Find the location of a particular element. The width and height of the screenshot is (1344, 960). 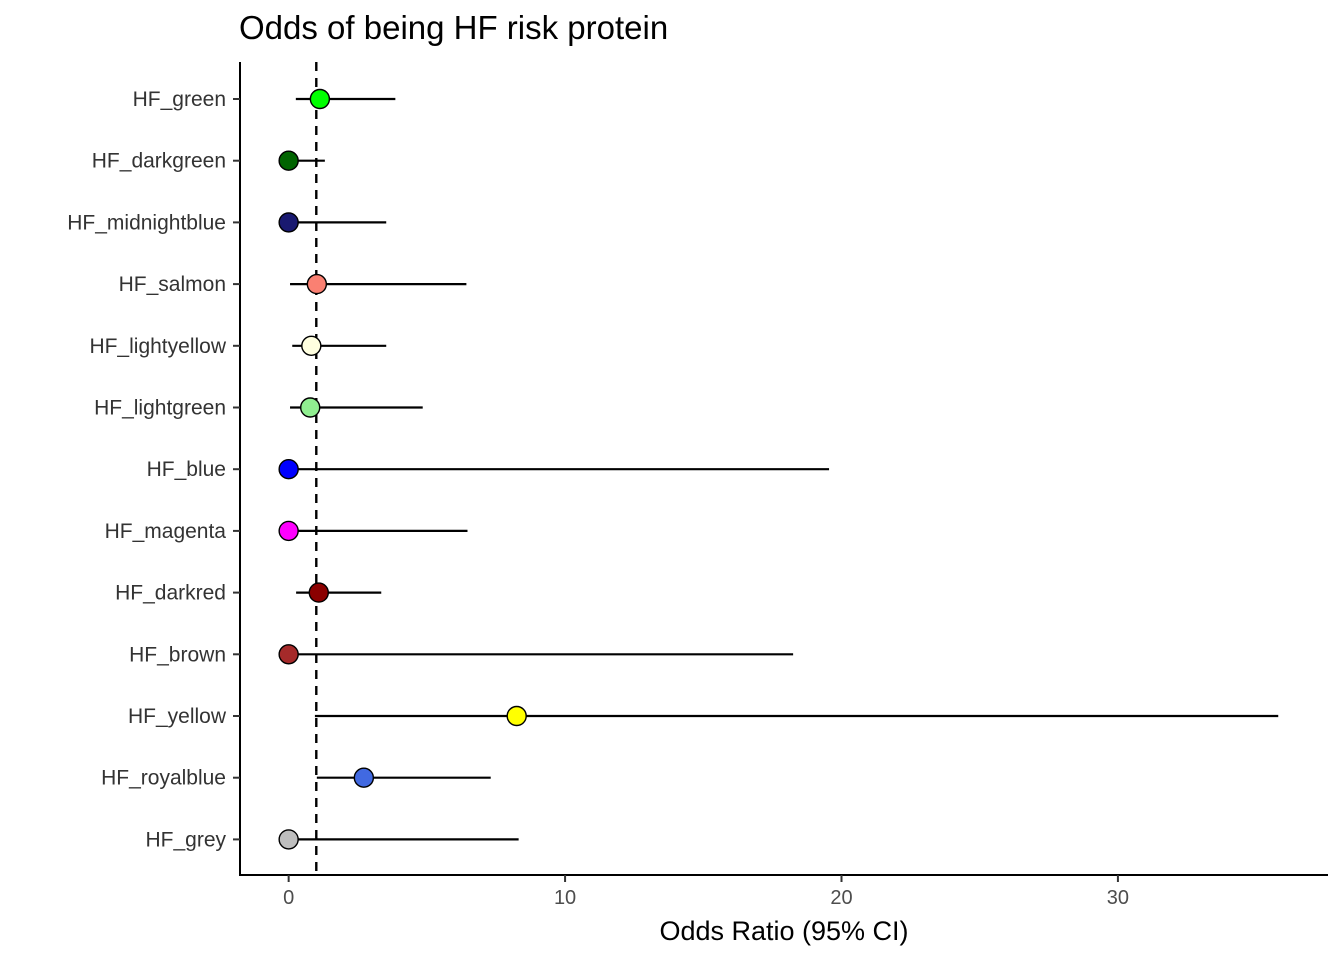

x-tick-label: 30 is located at coordinates (1118, 898).